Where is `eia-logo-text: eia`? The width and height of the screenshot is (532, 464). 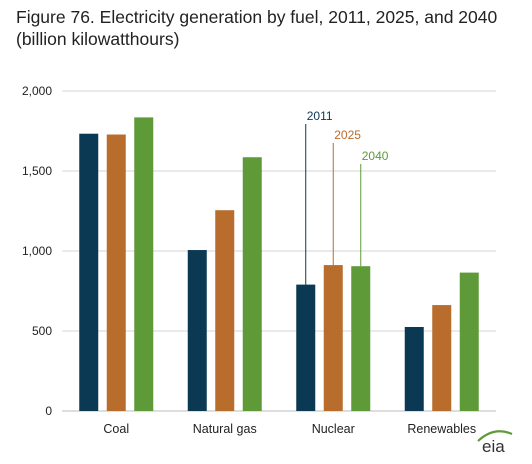
eia-logo-text: eia is located at coordinates (493, 446).